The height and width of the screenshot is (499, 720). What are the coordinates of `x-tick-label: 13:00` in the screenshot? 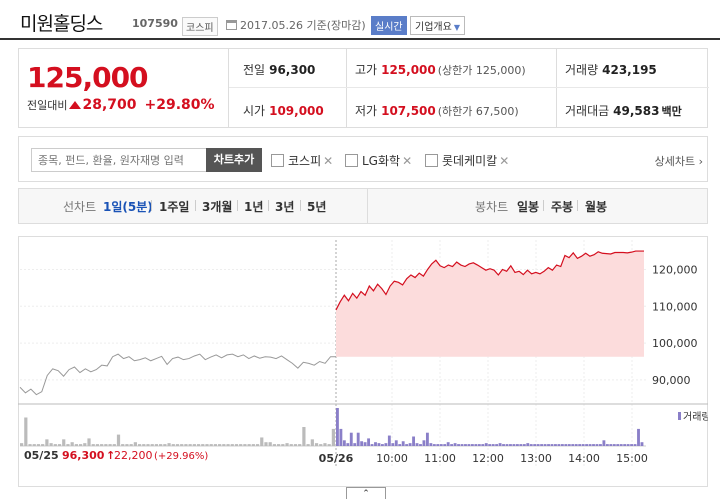 It's located at (536, 458).